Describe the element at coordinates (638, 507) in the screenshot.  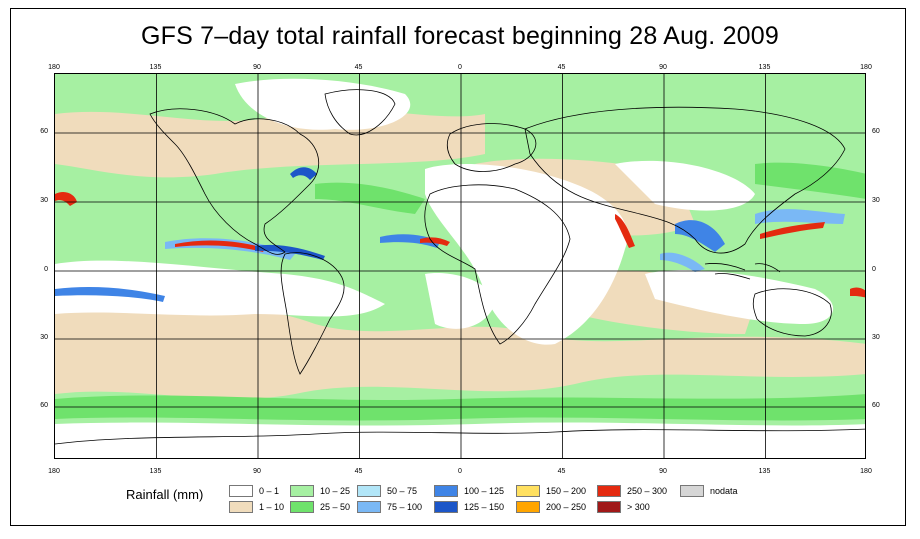
I see `legend-label: > 300` at that location.